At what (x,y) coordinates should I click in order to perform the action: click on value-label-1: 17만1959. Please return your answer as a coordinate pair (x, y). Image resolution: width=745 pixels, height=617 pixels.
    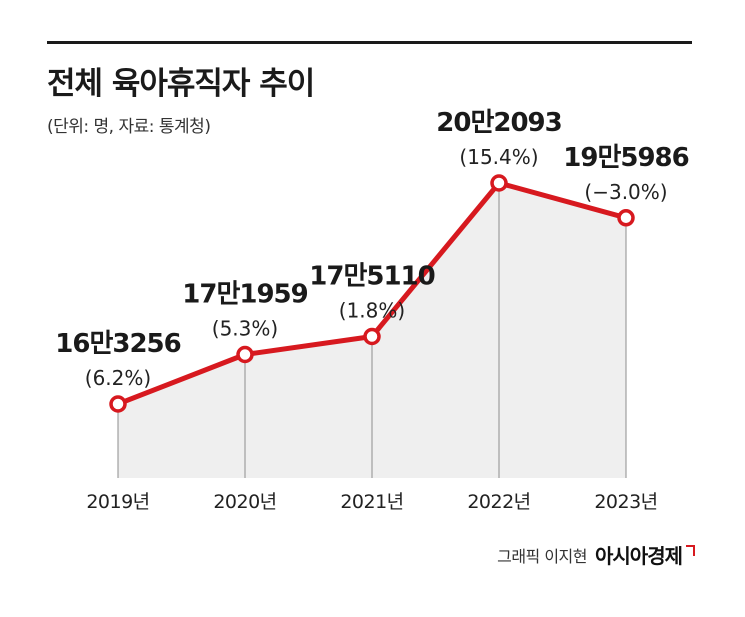
    Looking at the image, I should click on (244, 295).